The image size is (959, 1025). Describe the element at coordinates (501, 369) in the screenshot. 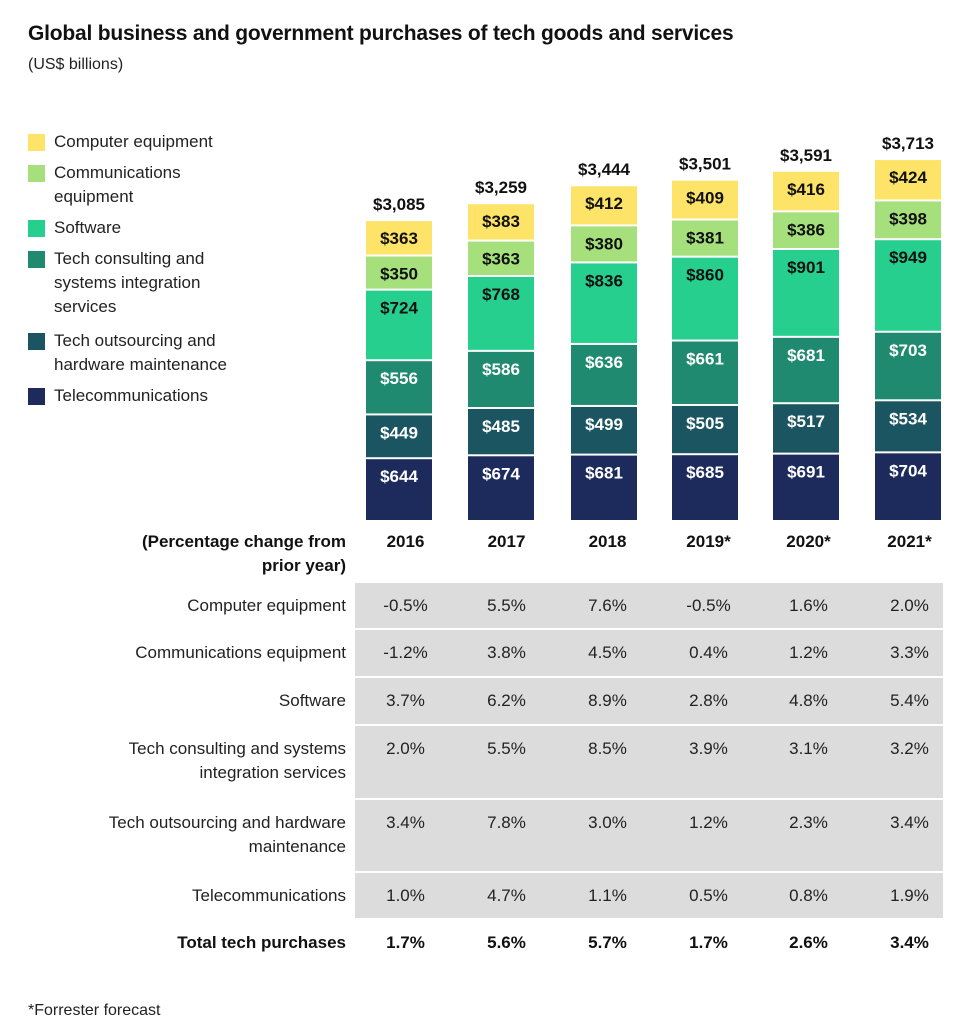

I see `data-label: $586` at that location.